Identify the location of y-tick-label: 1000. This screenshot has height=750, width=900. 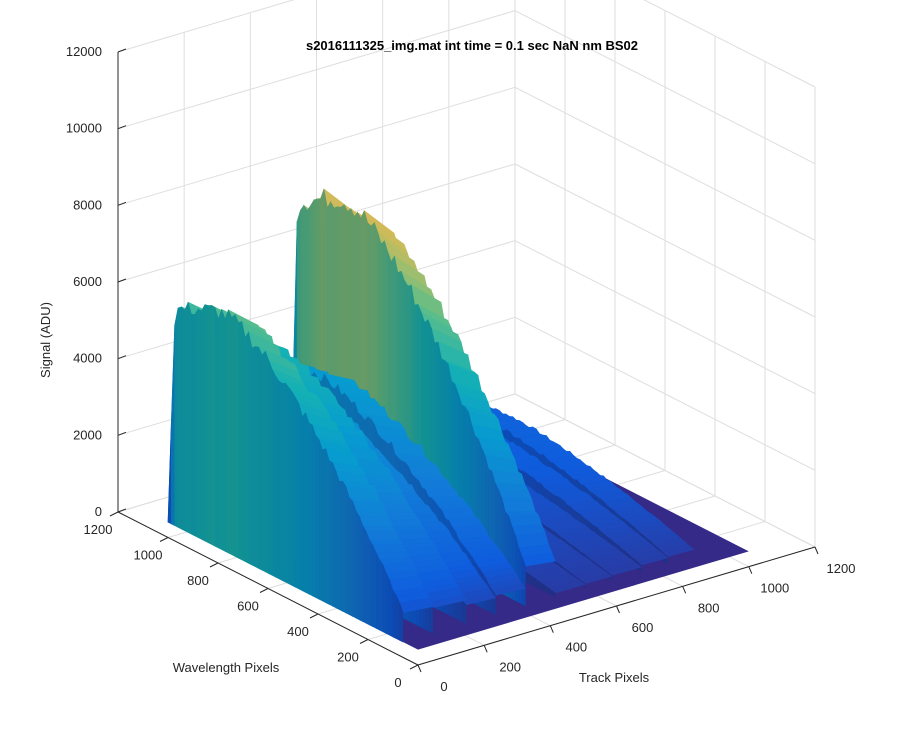
(148, 555).